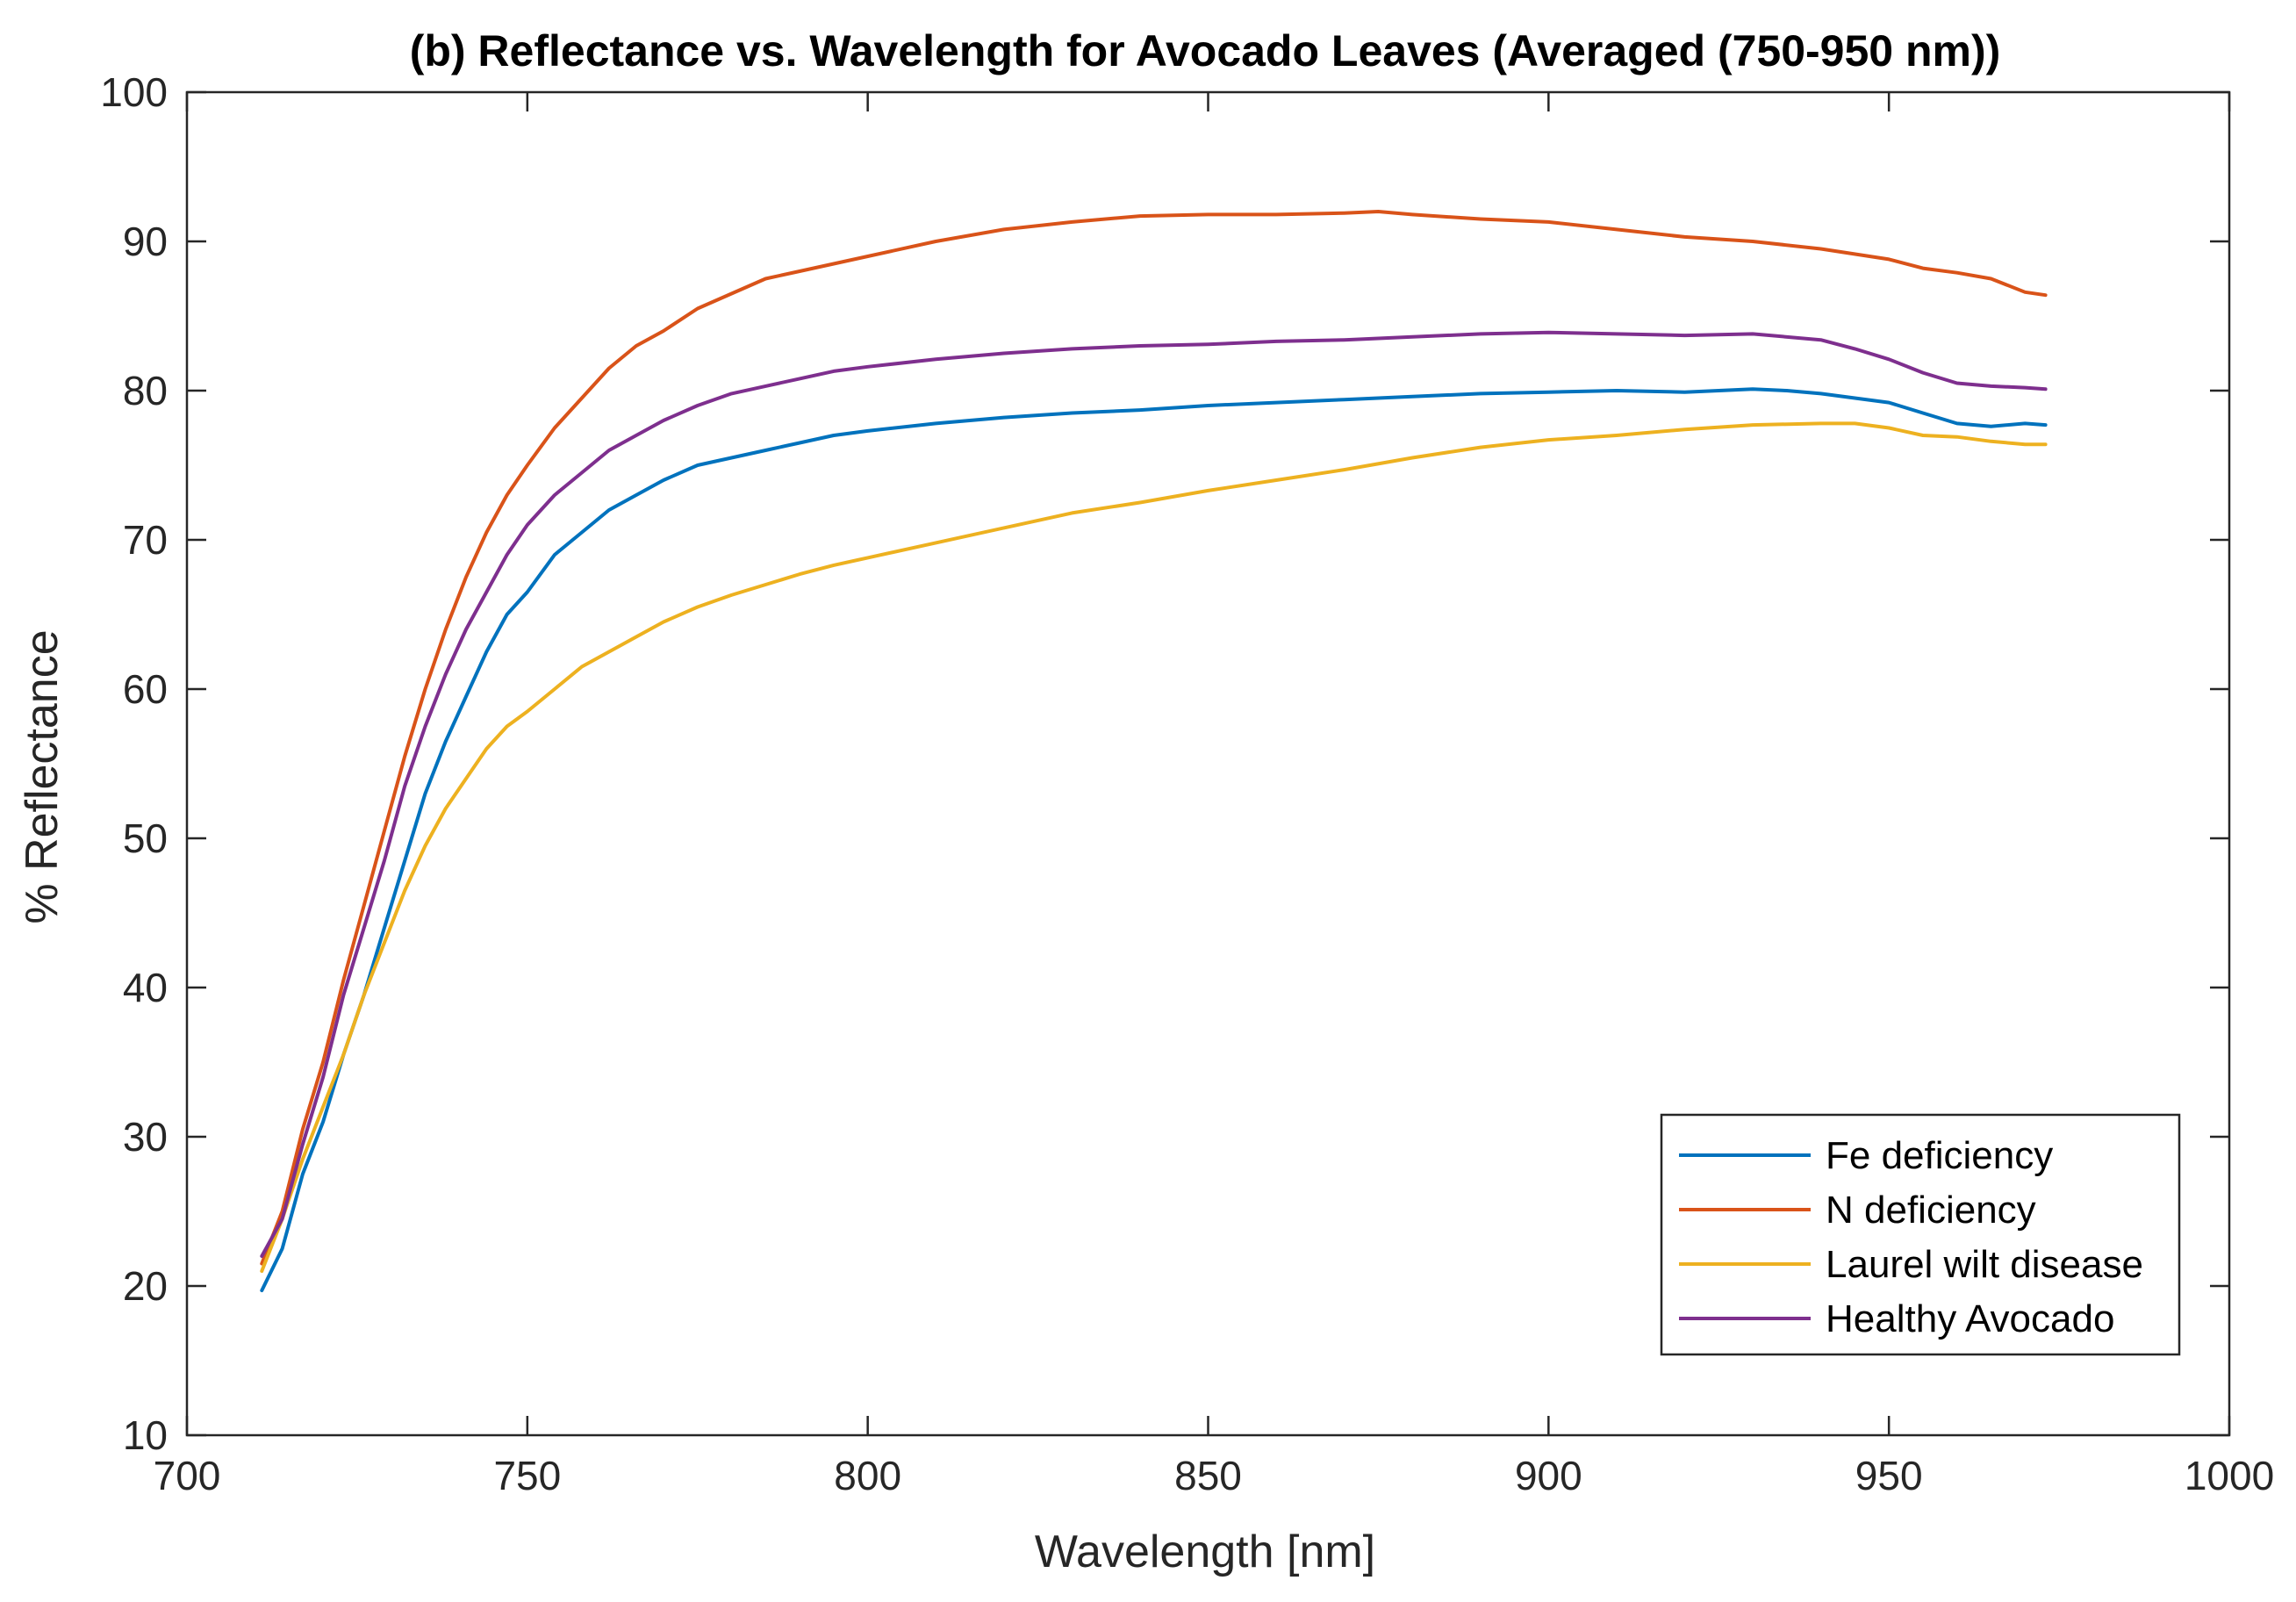 Image resolution: width=2296 pixels, height=1602 pixels. I want to click on y-tick-label: 80, so click(145, 390).